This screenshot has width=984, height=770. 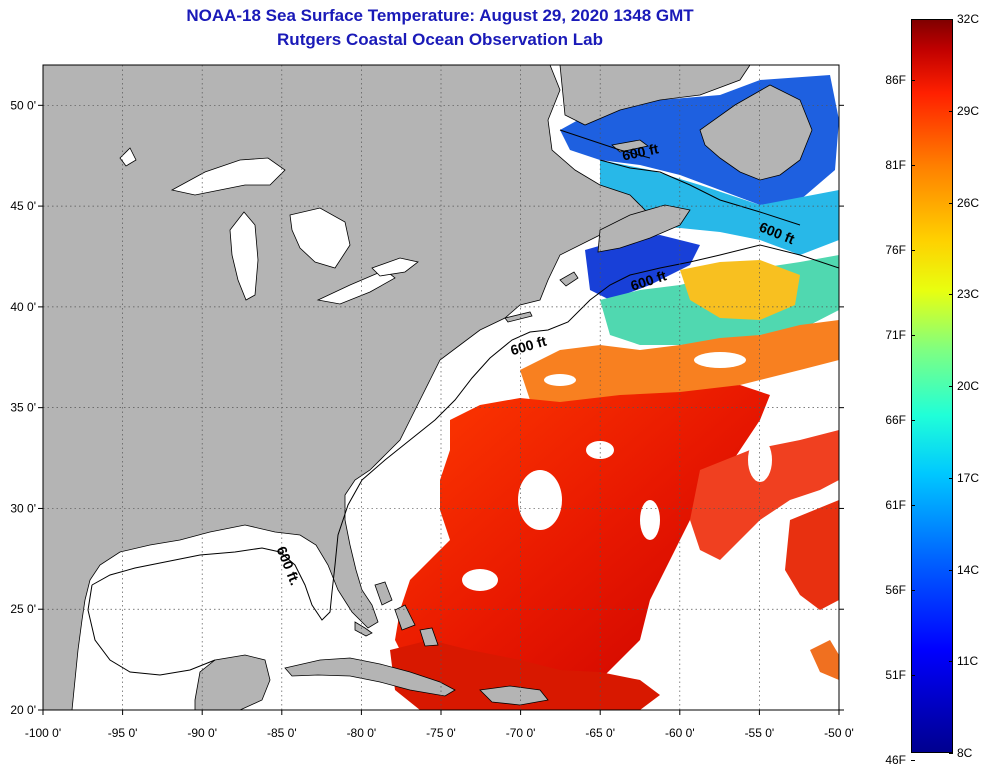 I want to click on lon-tick-label: -90 0', so click(x=202, y=733).